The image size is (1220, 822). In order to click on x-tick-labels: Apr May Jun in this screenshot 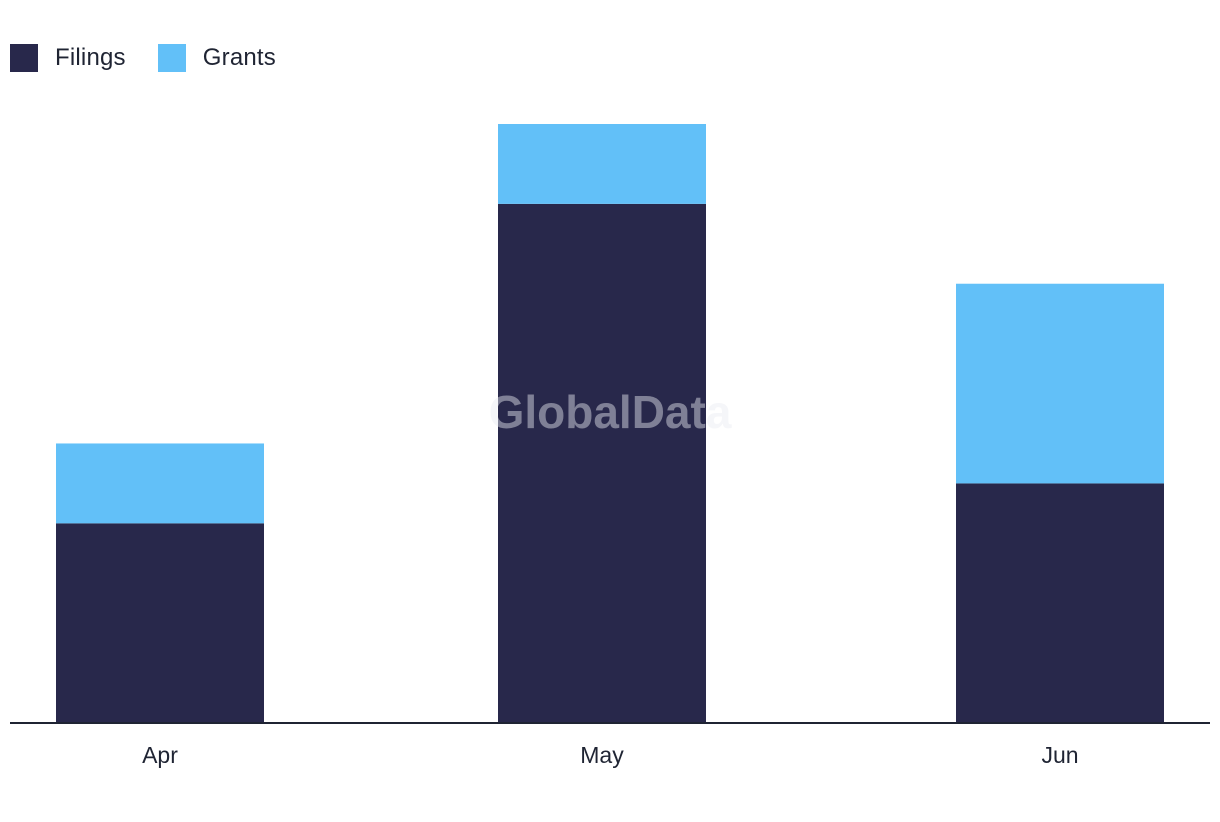, I will do `click(610, 755)`.